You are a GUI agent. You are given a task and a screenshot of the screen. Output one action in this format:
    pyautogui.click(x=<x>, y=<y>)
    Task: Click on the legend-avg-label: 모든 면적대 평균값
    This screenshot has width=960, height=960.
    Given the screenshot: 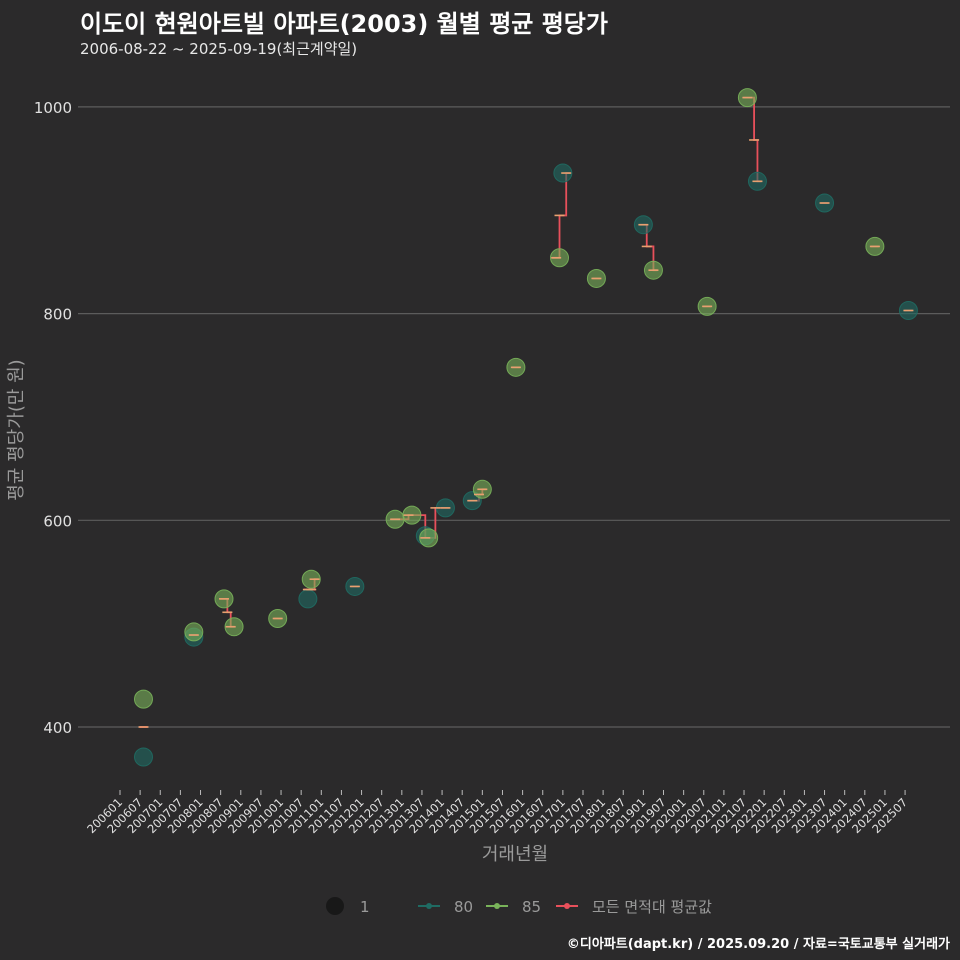 What is the action you would take?
    pyautogui.click(x=652, y=907)
    